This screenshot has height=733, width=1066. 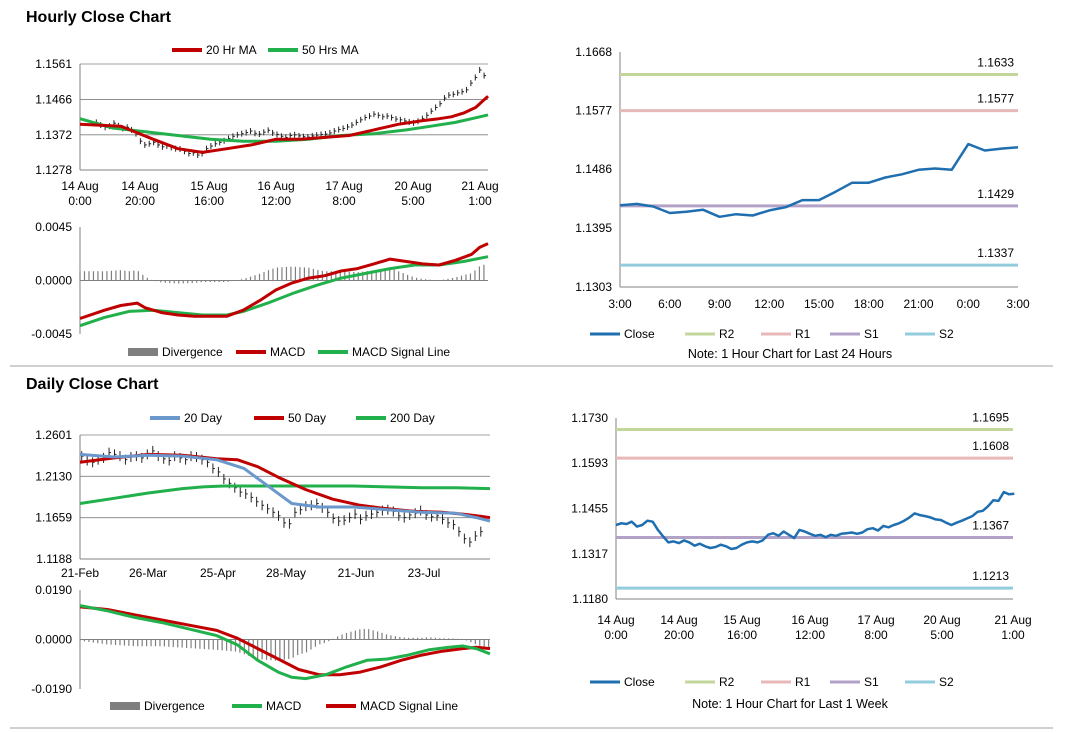 What do you see at coordinates (679, 635) in the screenshot?
I see `weekly-x-tick-time: 20:00` at bounding box center [679, 635].